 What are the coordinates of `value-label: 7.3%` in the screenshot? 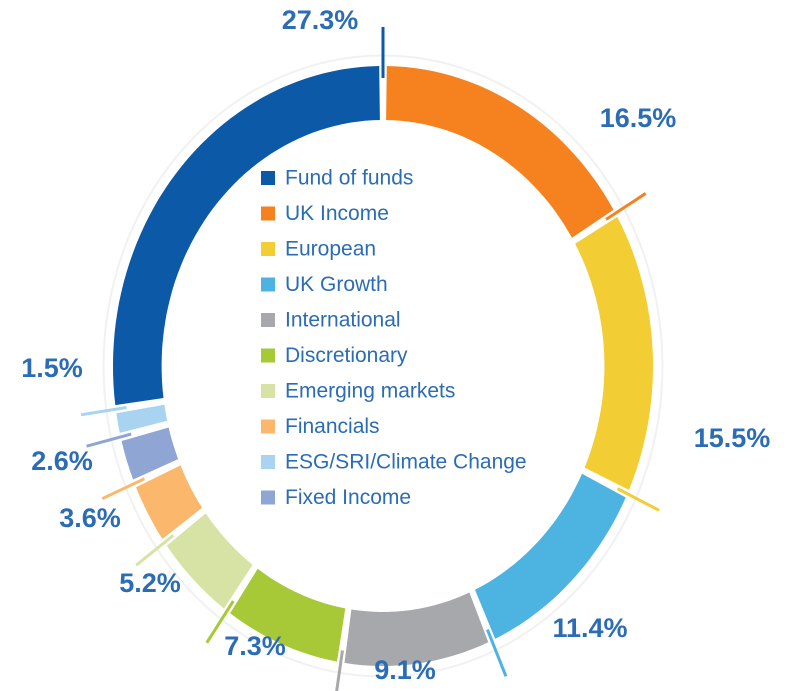 It's located at (255, 646).